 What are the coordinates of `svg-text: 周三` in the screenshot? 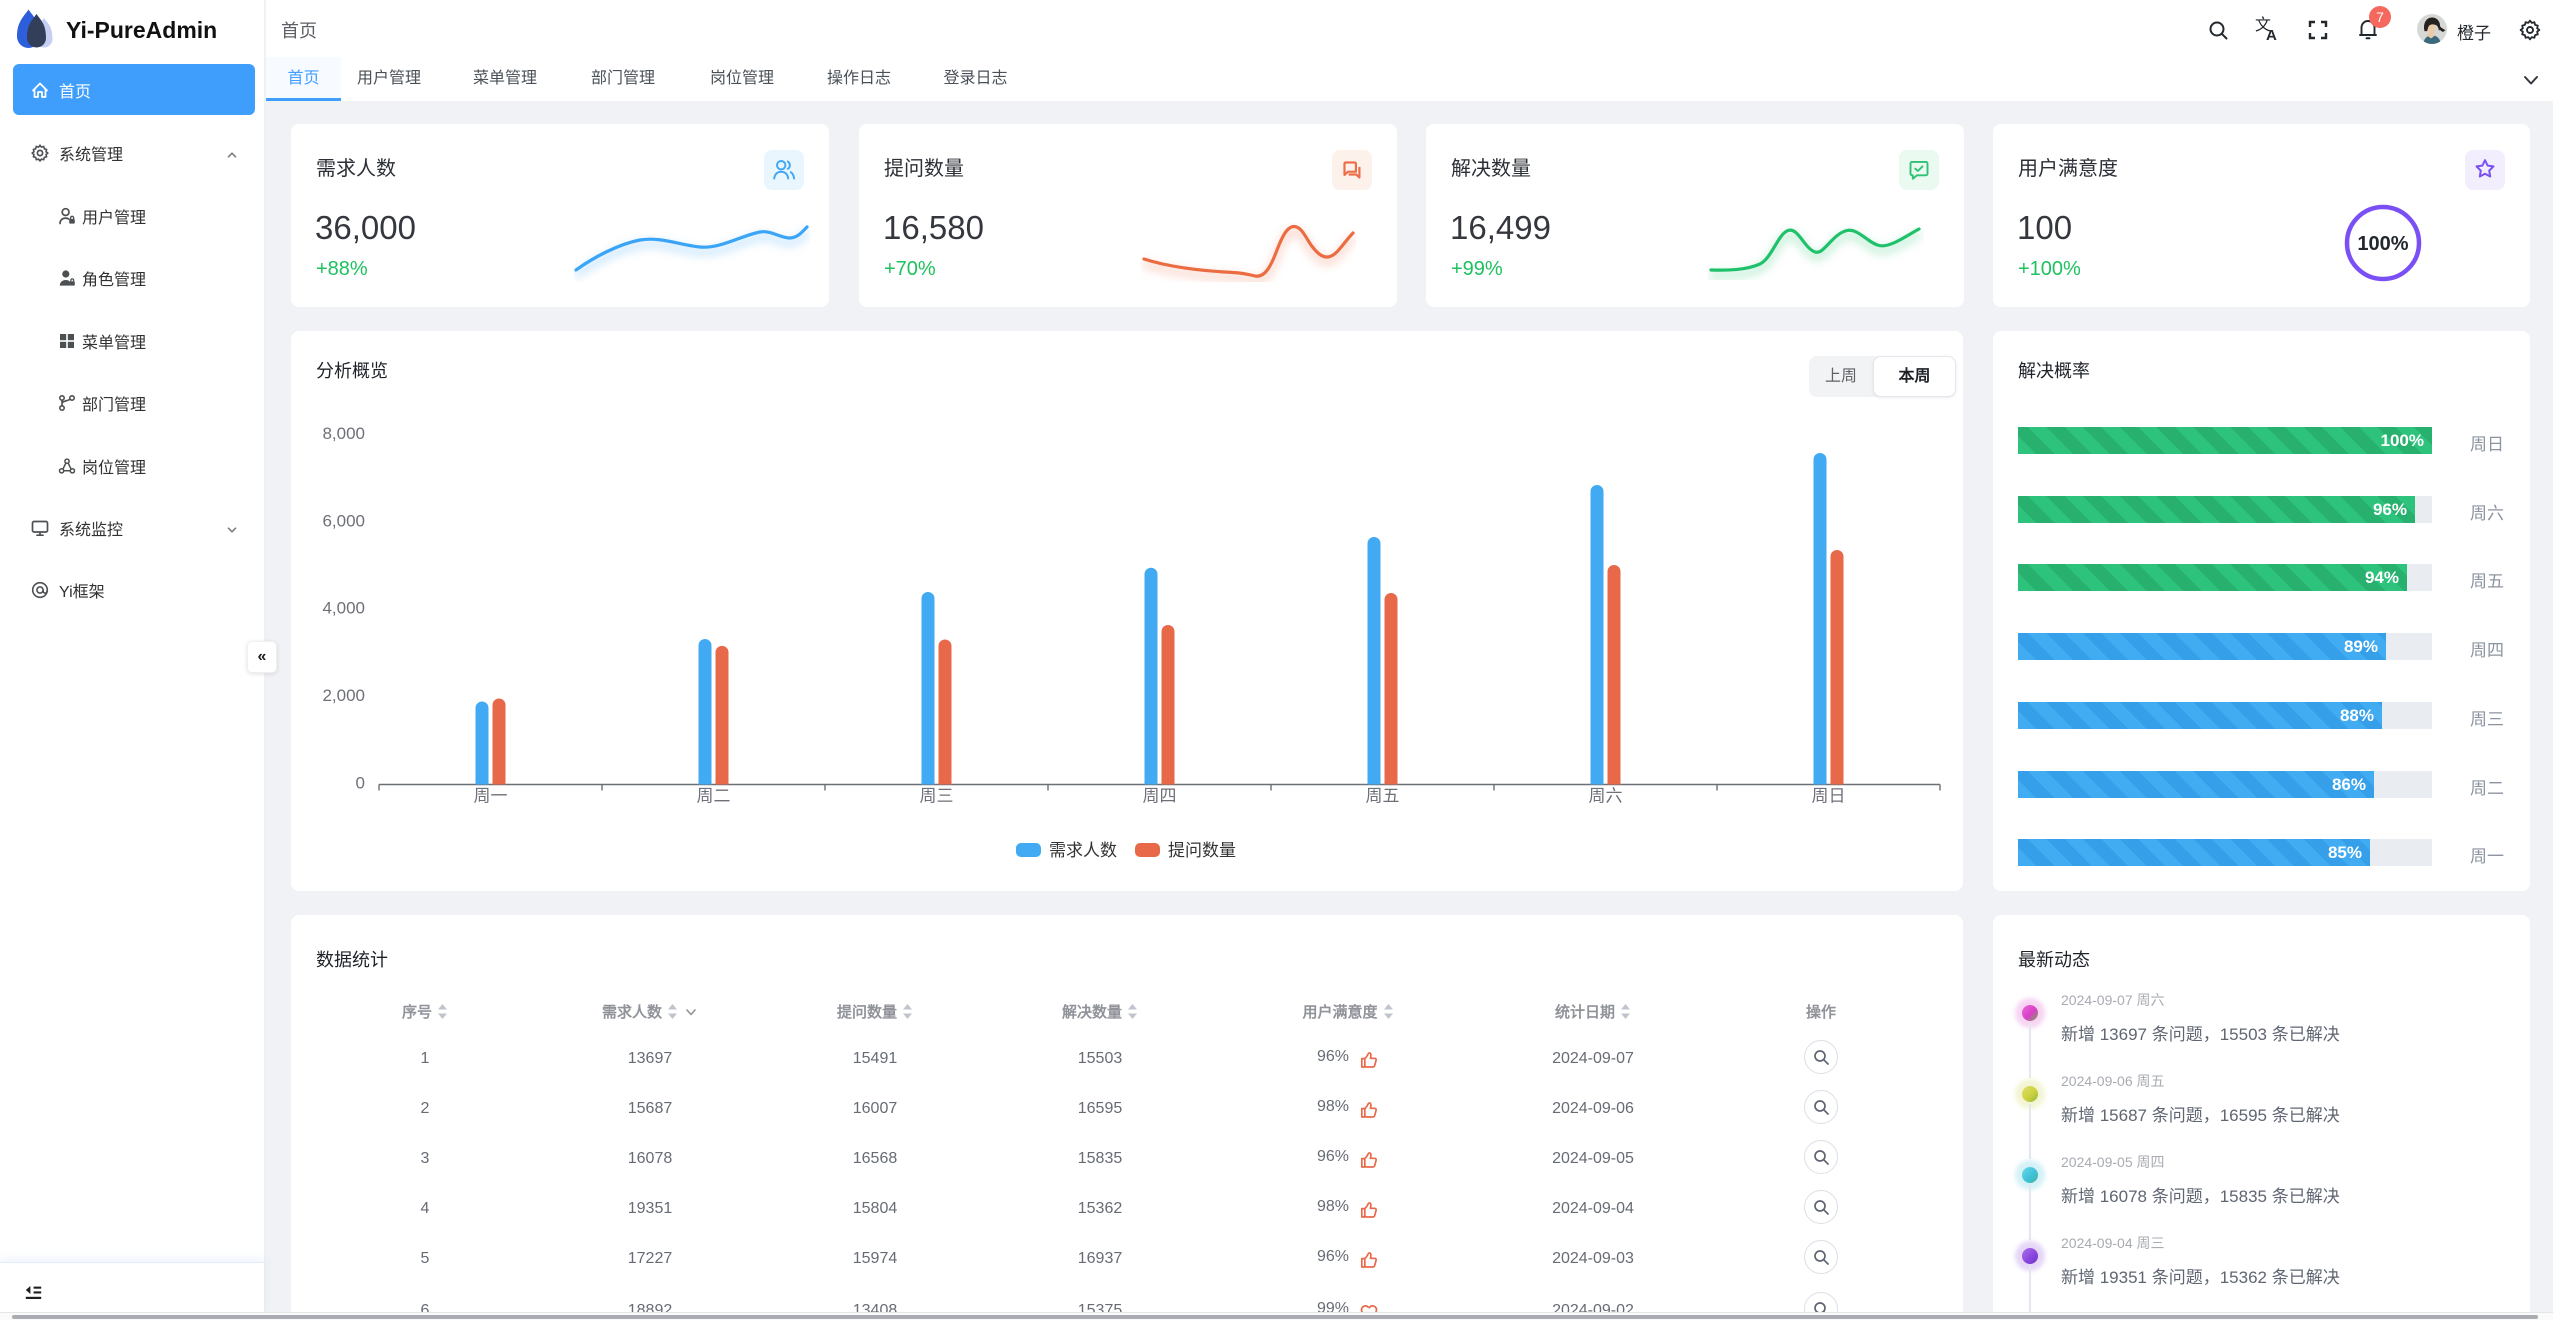 It's located at (937, 796).